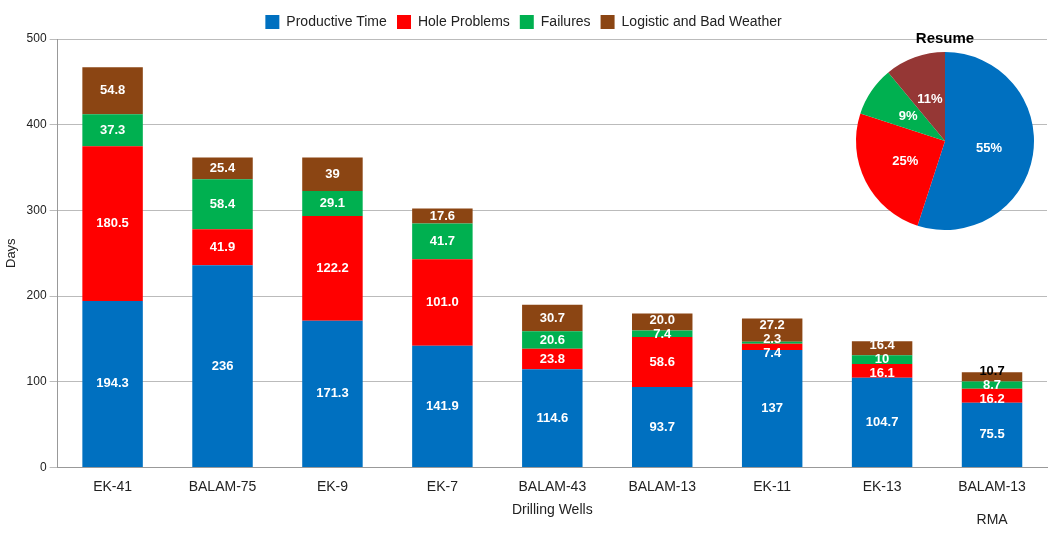 The image size is (1057, 553). Describe the element at coordinates (552, 358) in the screenshot. I see `data-label: 23.8` at that location.